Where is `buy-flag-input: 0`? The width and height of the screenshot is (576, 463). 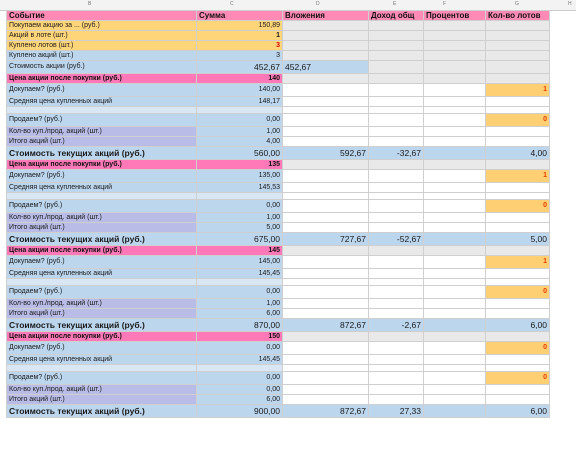 buy-flag-input: 0 is located at coordinates (517, 348).